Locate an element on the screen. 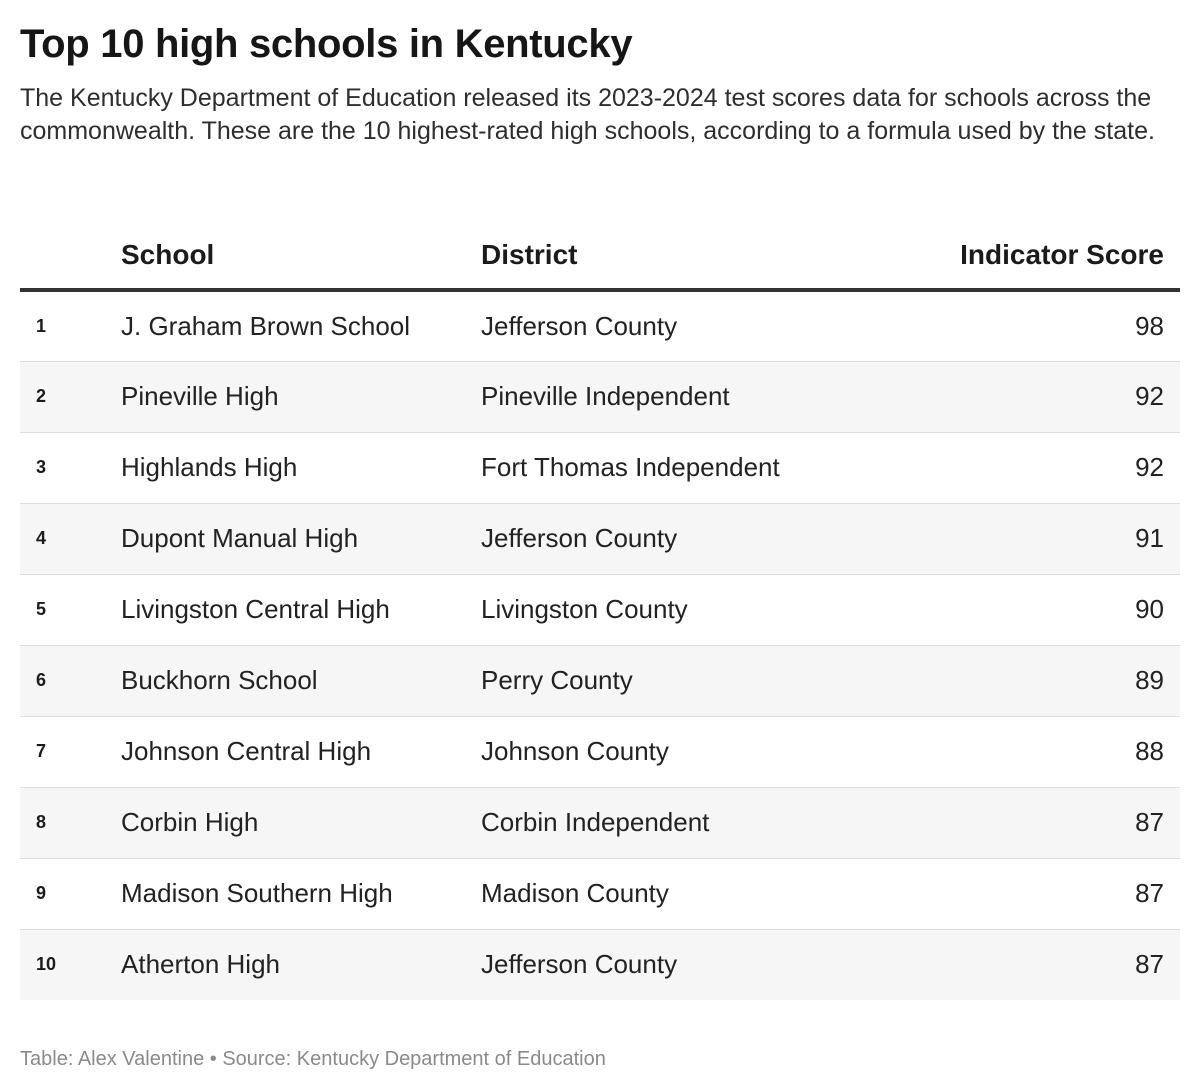 This screenshot has height=1091, width=1200. rank-cell: 10 is located at coordinates (70, 964).